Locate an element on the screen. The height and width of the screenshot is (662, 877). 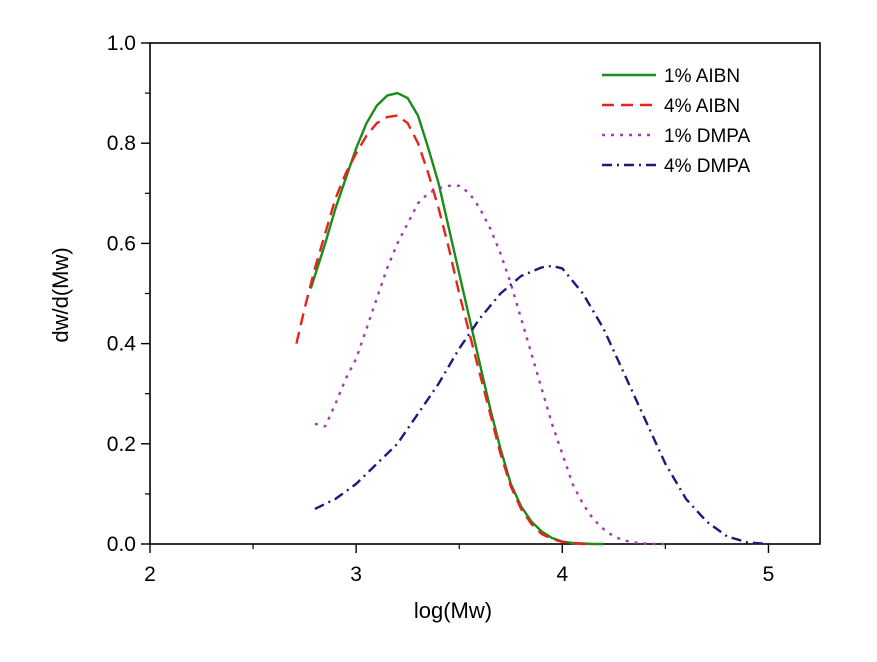
y-tick-label: 0.8 is located at coordinates (121, 143).